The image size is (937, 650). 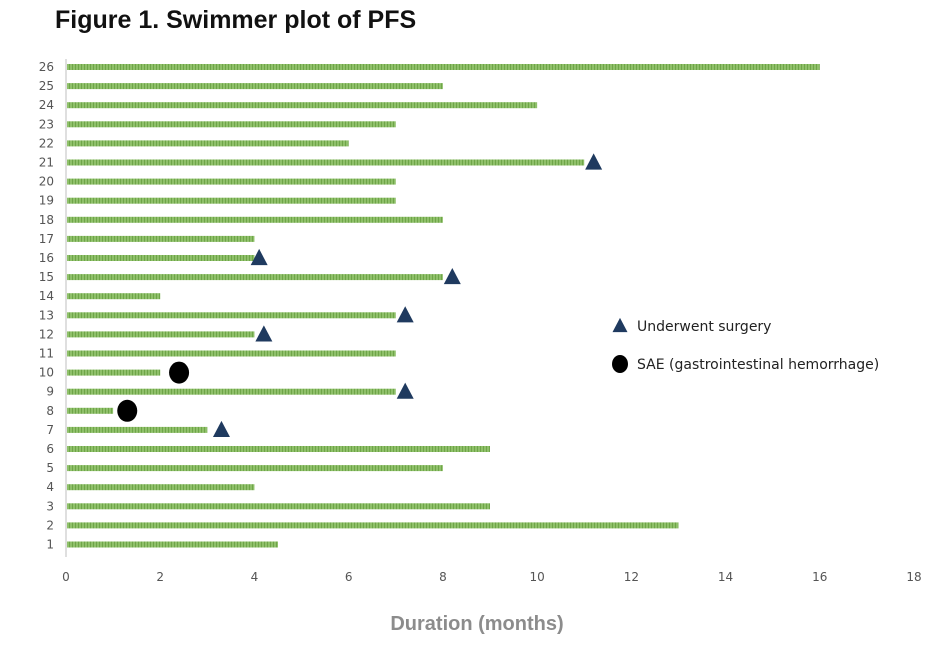 I want to click on y-tick-label: 5, so click(x=50, y=468).